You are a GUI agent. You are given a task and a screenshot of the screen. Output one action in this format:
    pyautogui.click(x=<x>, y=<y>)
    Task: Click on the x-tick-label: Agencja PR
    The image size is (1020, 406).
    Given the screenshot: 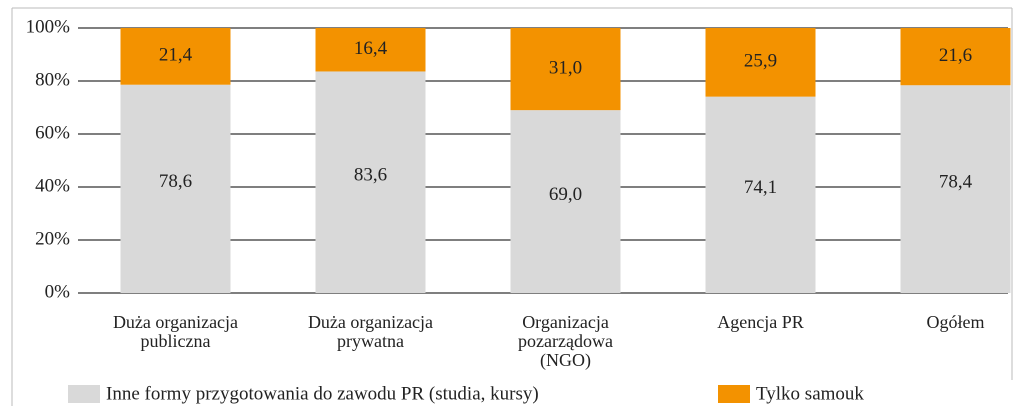 What is the action you would take?
    pyautogui.click(x=760, y=322)
    